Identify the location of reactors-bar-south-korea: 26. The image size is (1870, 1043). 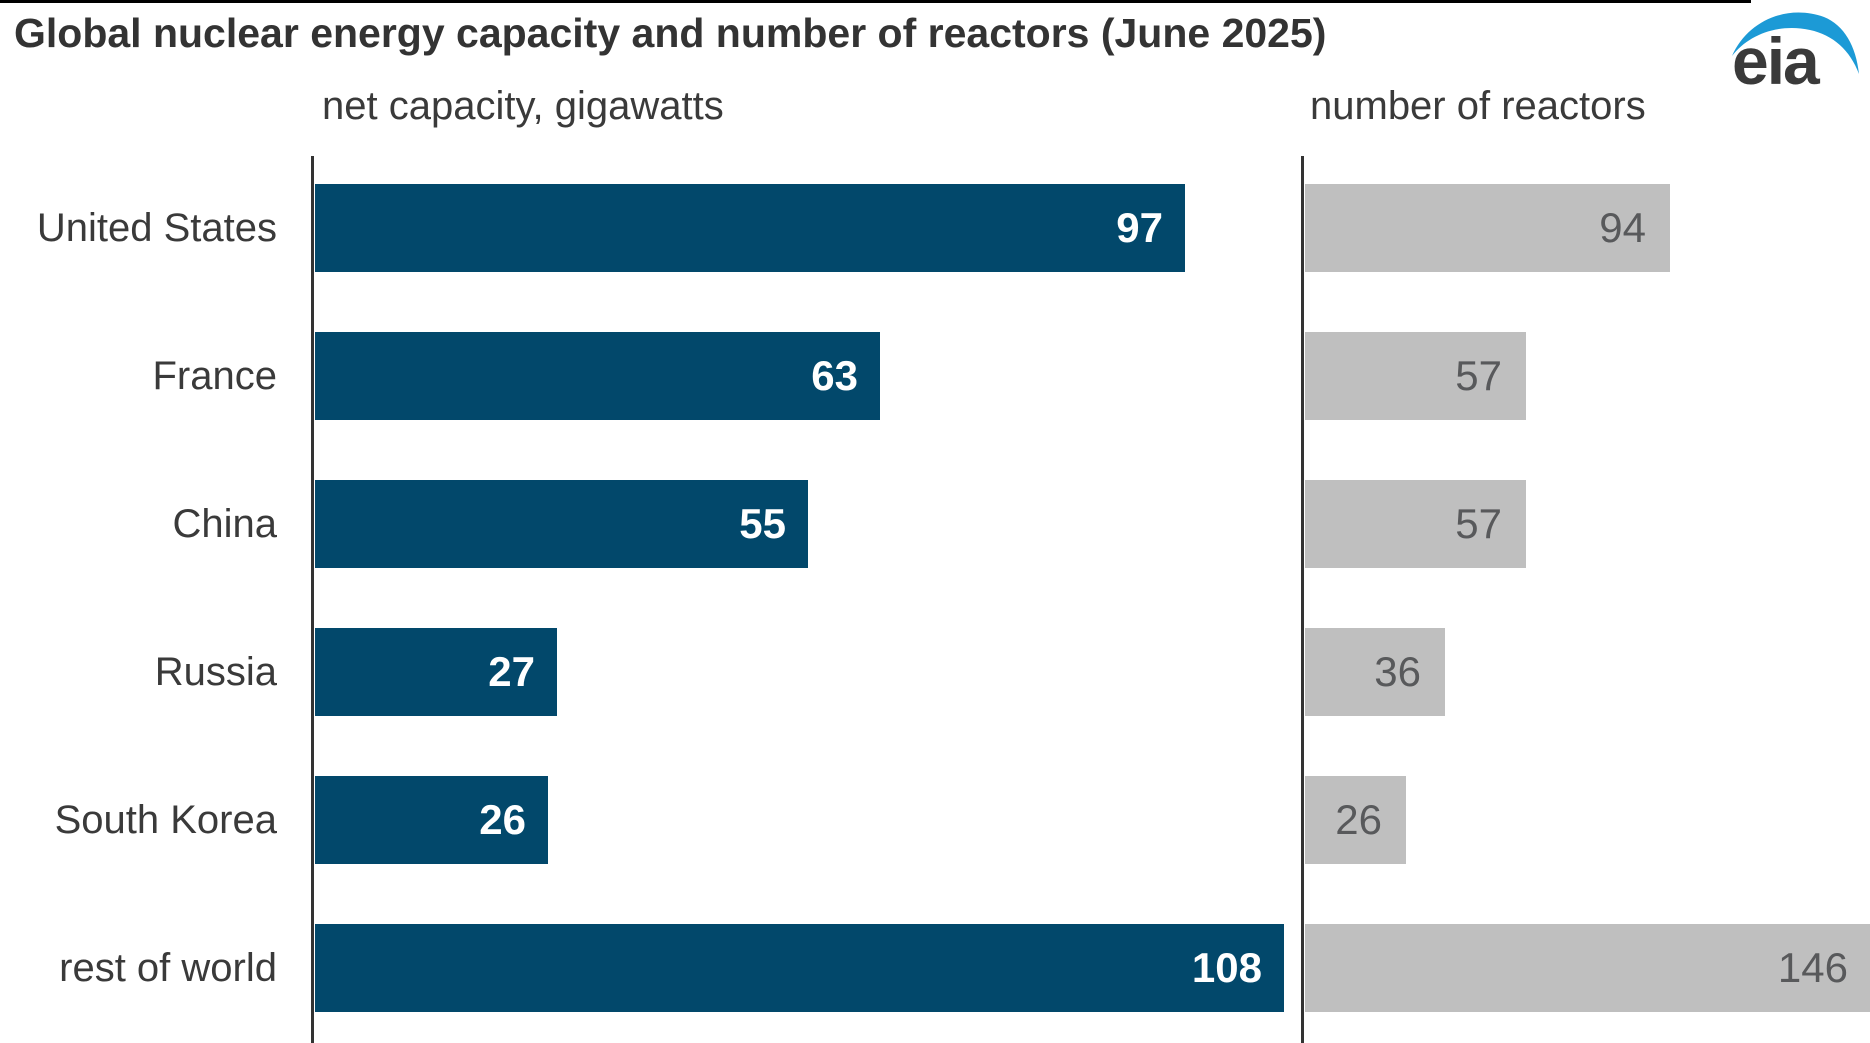
(1355, 820).